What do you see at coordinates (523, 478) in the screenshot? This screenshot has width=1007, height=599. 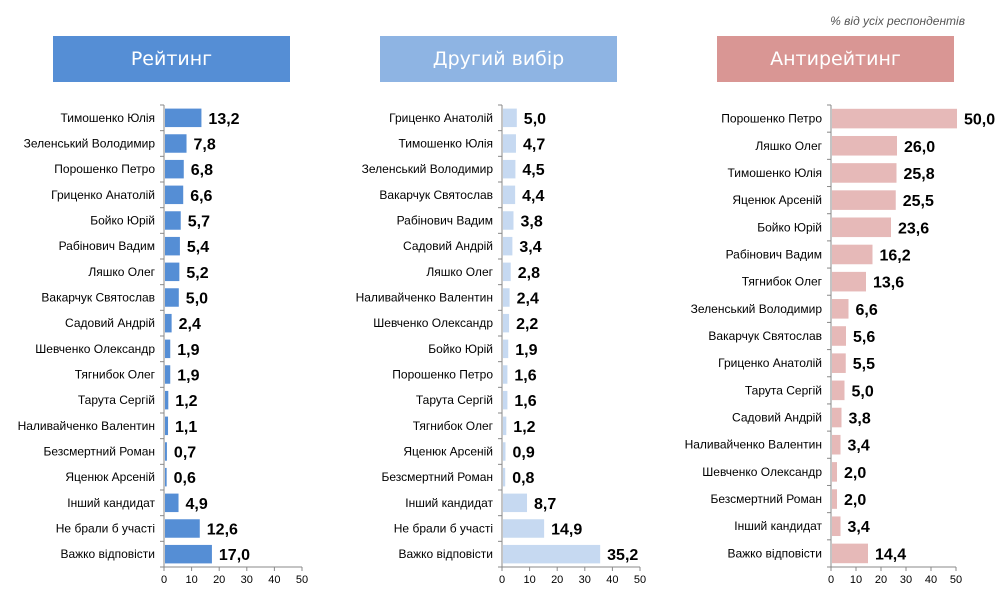 I see `data-label: 0,8` at bounding box center [523, 478].